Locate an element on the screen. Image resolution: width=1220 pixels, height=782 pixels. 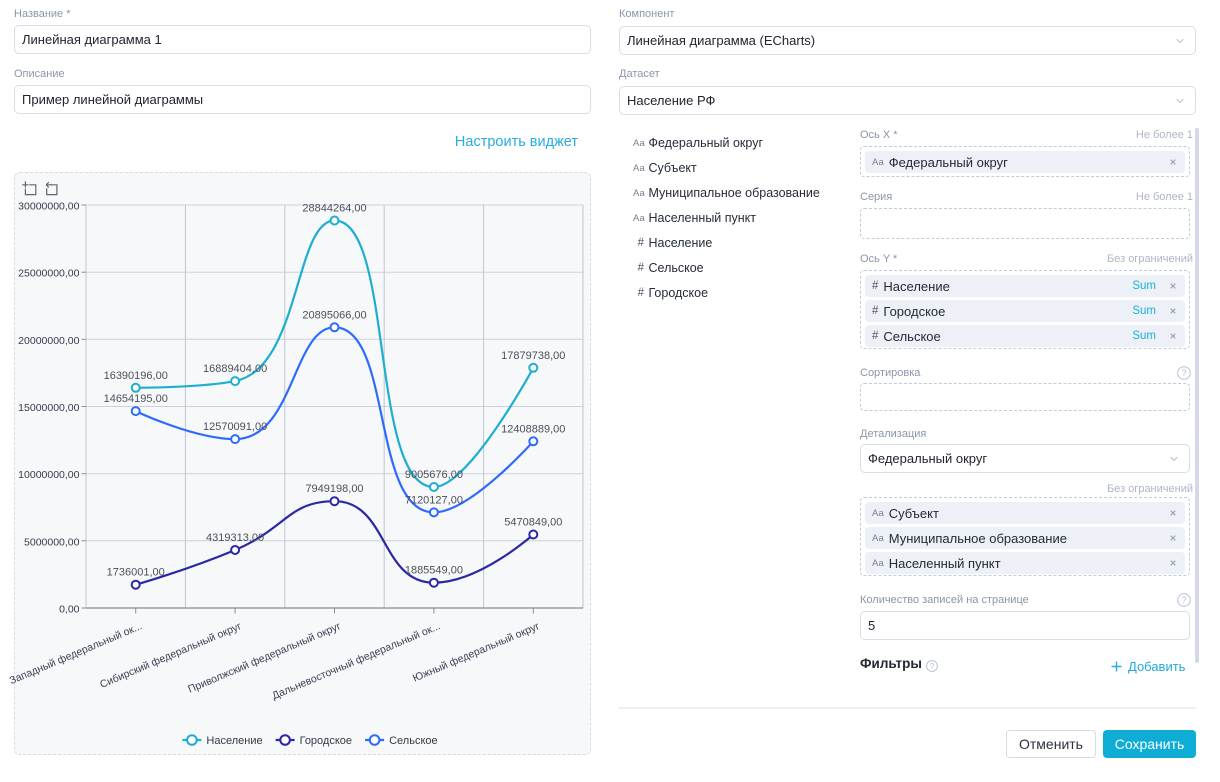
svg-text: 16390196,00 is located at coordinates (136, 376).